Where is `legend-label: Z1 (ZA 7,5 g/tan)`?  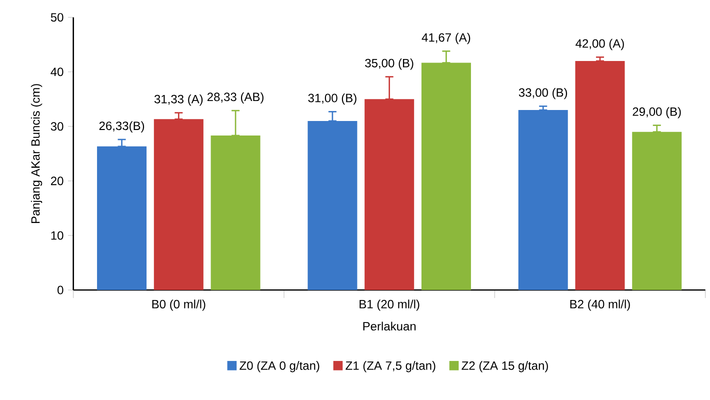 legend-label: Z1 (ZA 7,5 g/tan) is located at coordinates (391, 366).